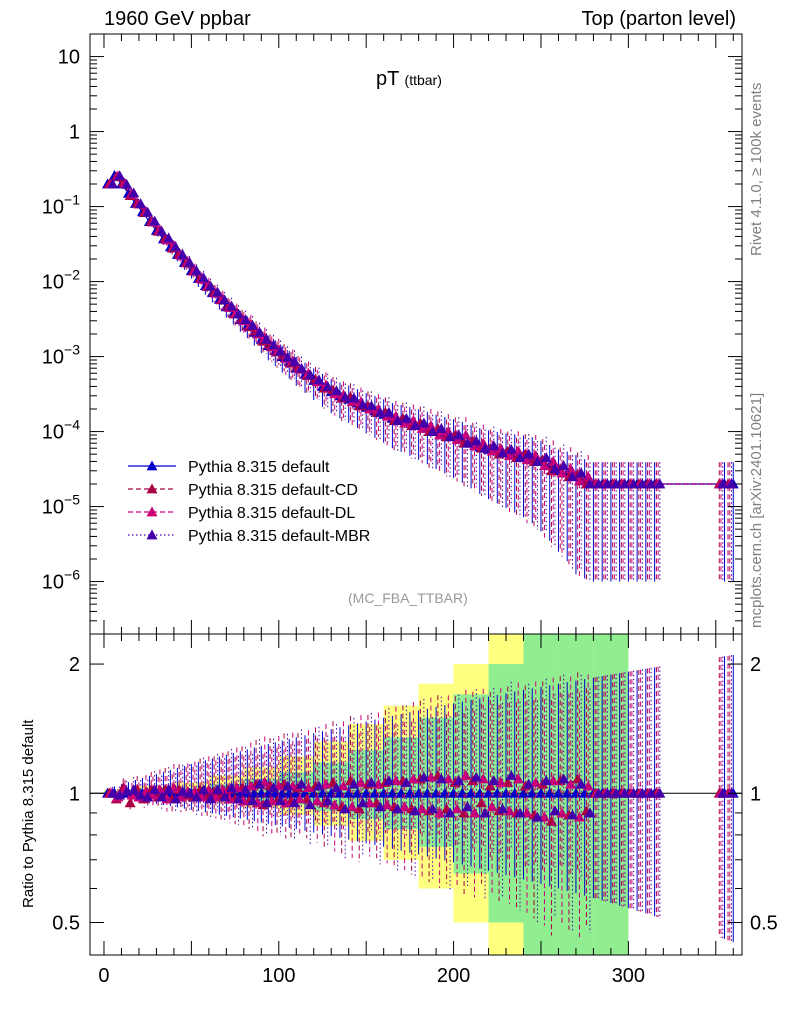 This screenshot has width=786, height=1024. I want to click on legend-label: Pythia 8.315 default-DL, so click(271, 513).